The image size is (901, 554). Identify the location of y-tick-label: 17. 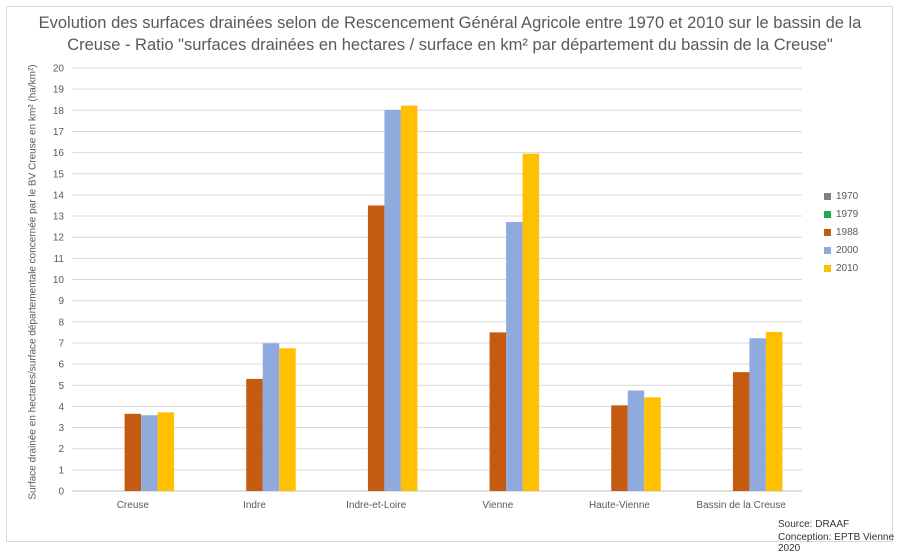
(59, 132).